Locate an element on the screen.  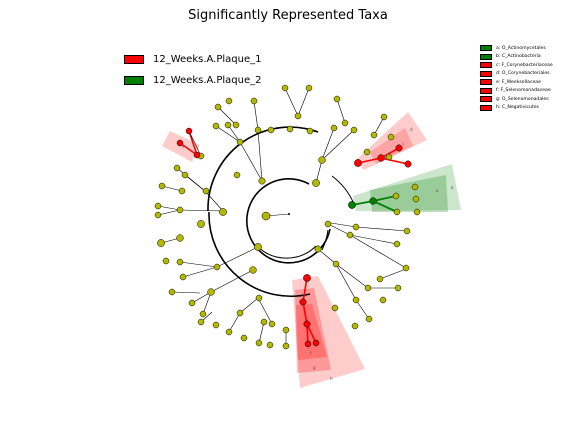
legend-label: 12_Weeks.A.Plaque_2 is located at coordinates (207, 80).